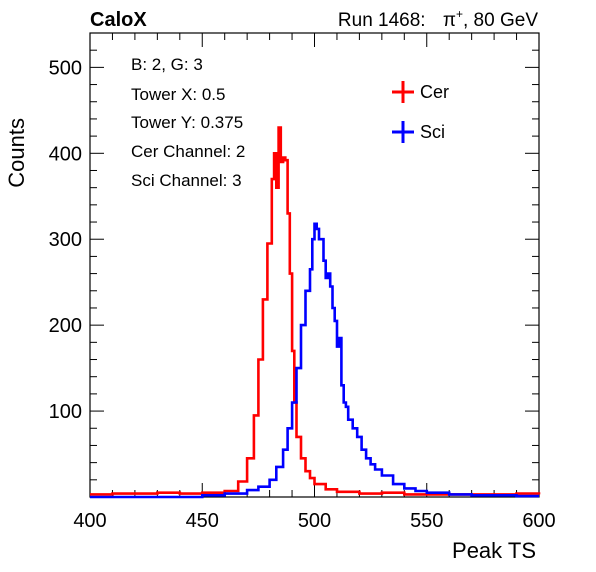 This screenshot has height=572, width=596. I want to click on y-axis-label: Counts, so click(16, 153).